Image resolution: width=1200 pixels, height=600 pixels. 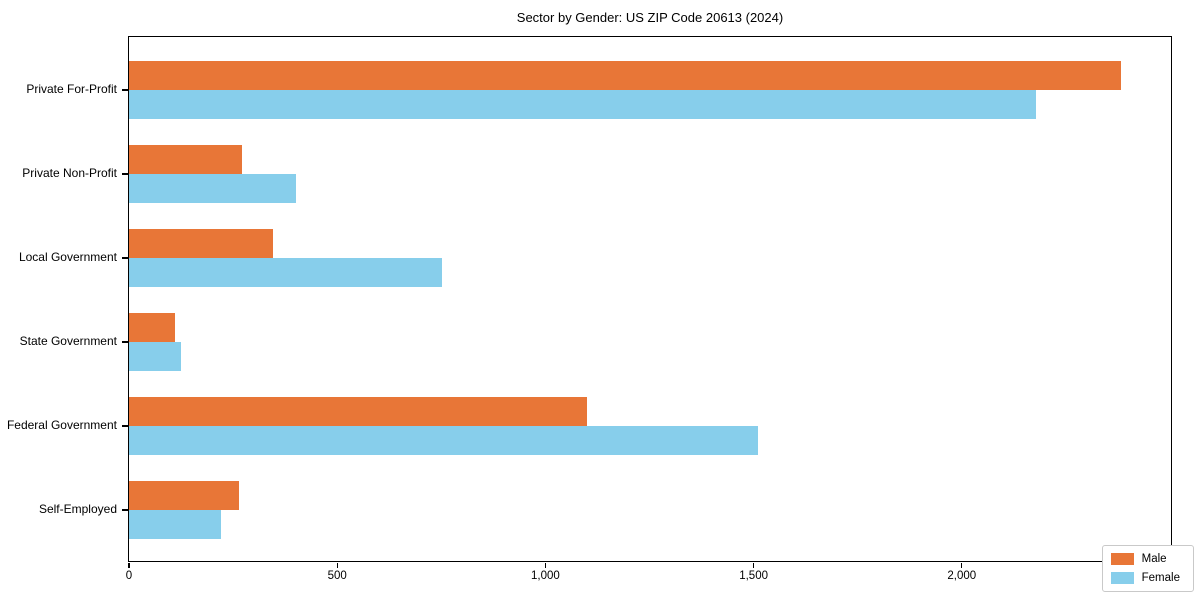 What do you see at coordinates (77, 509) in the screenshot?
I see `y-tick-label-self-employed: Self-Employed` at bounding box center [77, 509].